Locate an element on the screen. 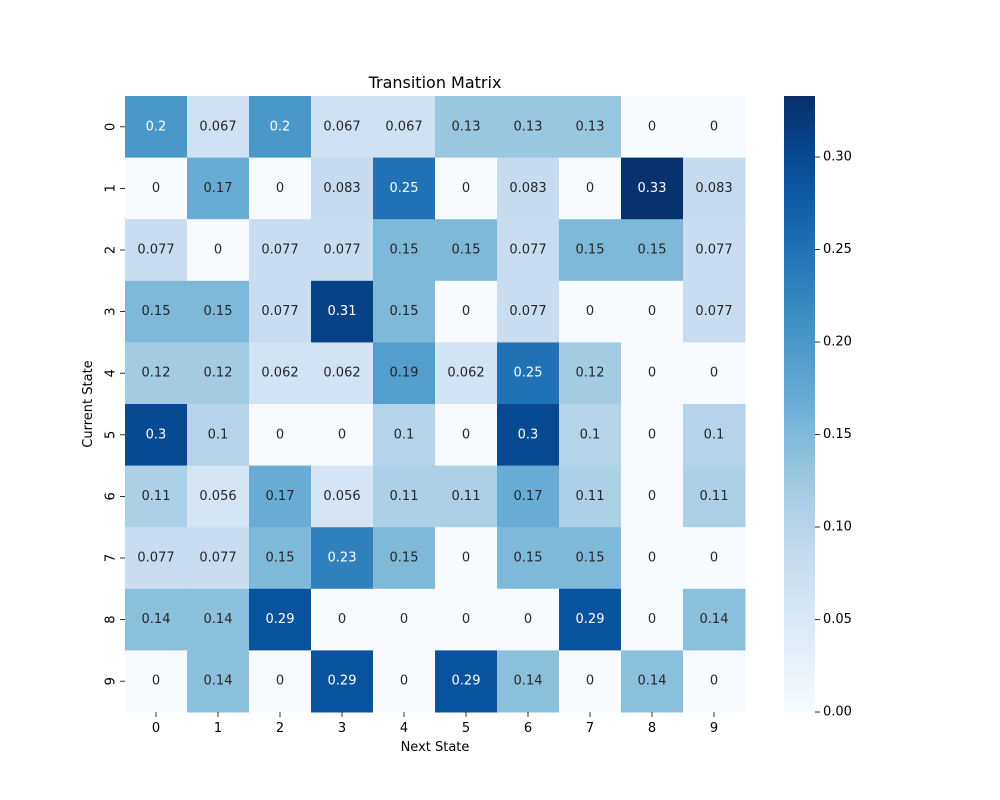 Image resolution: width=1000 pixels, height=800 pixels. colorbar is located at coordinates (799, 404).